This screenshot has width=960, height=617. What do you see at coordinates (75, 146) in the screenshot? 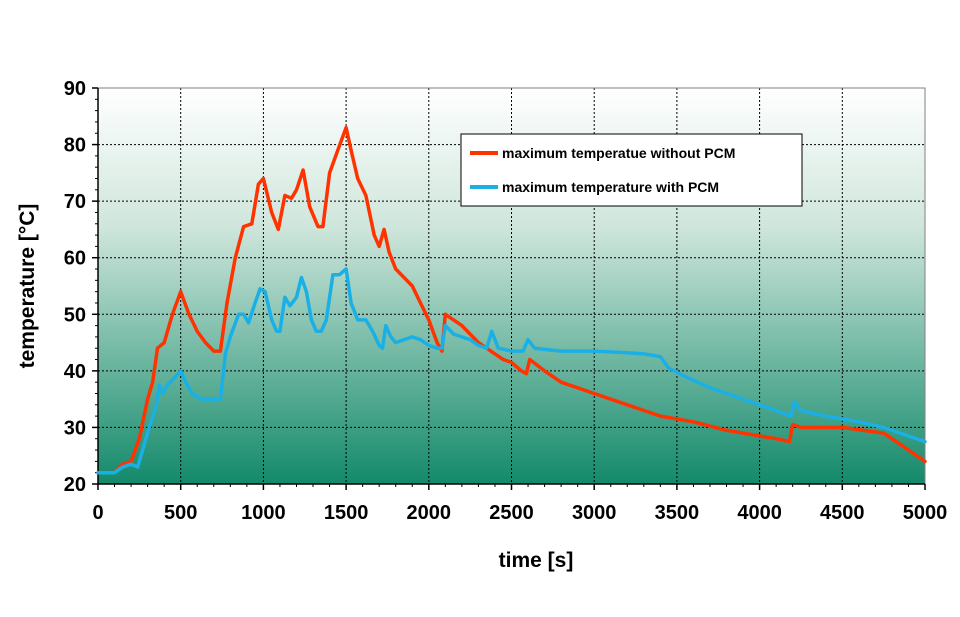
I see `y-tick-label-80: 80` at bounding box center [75, 146].